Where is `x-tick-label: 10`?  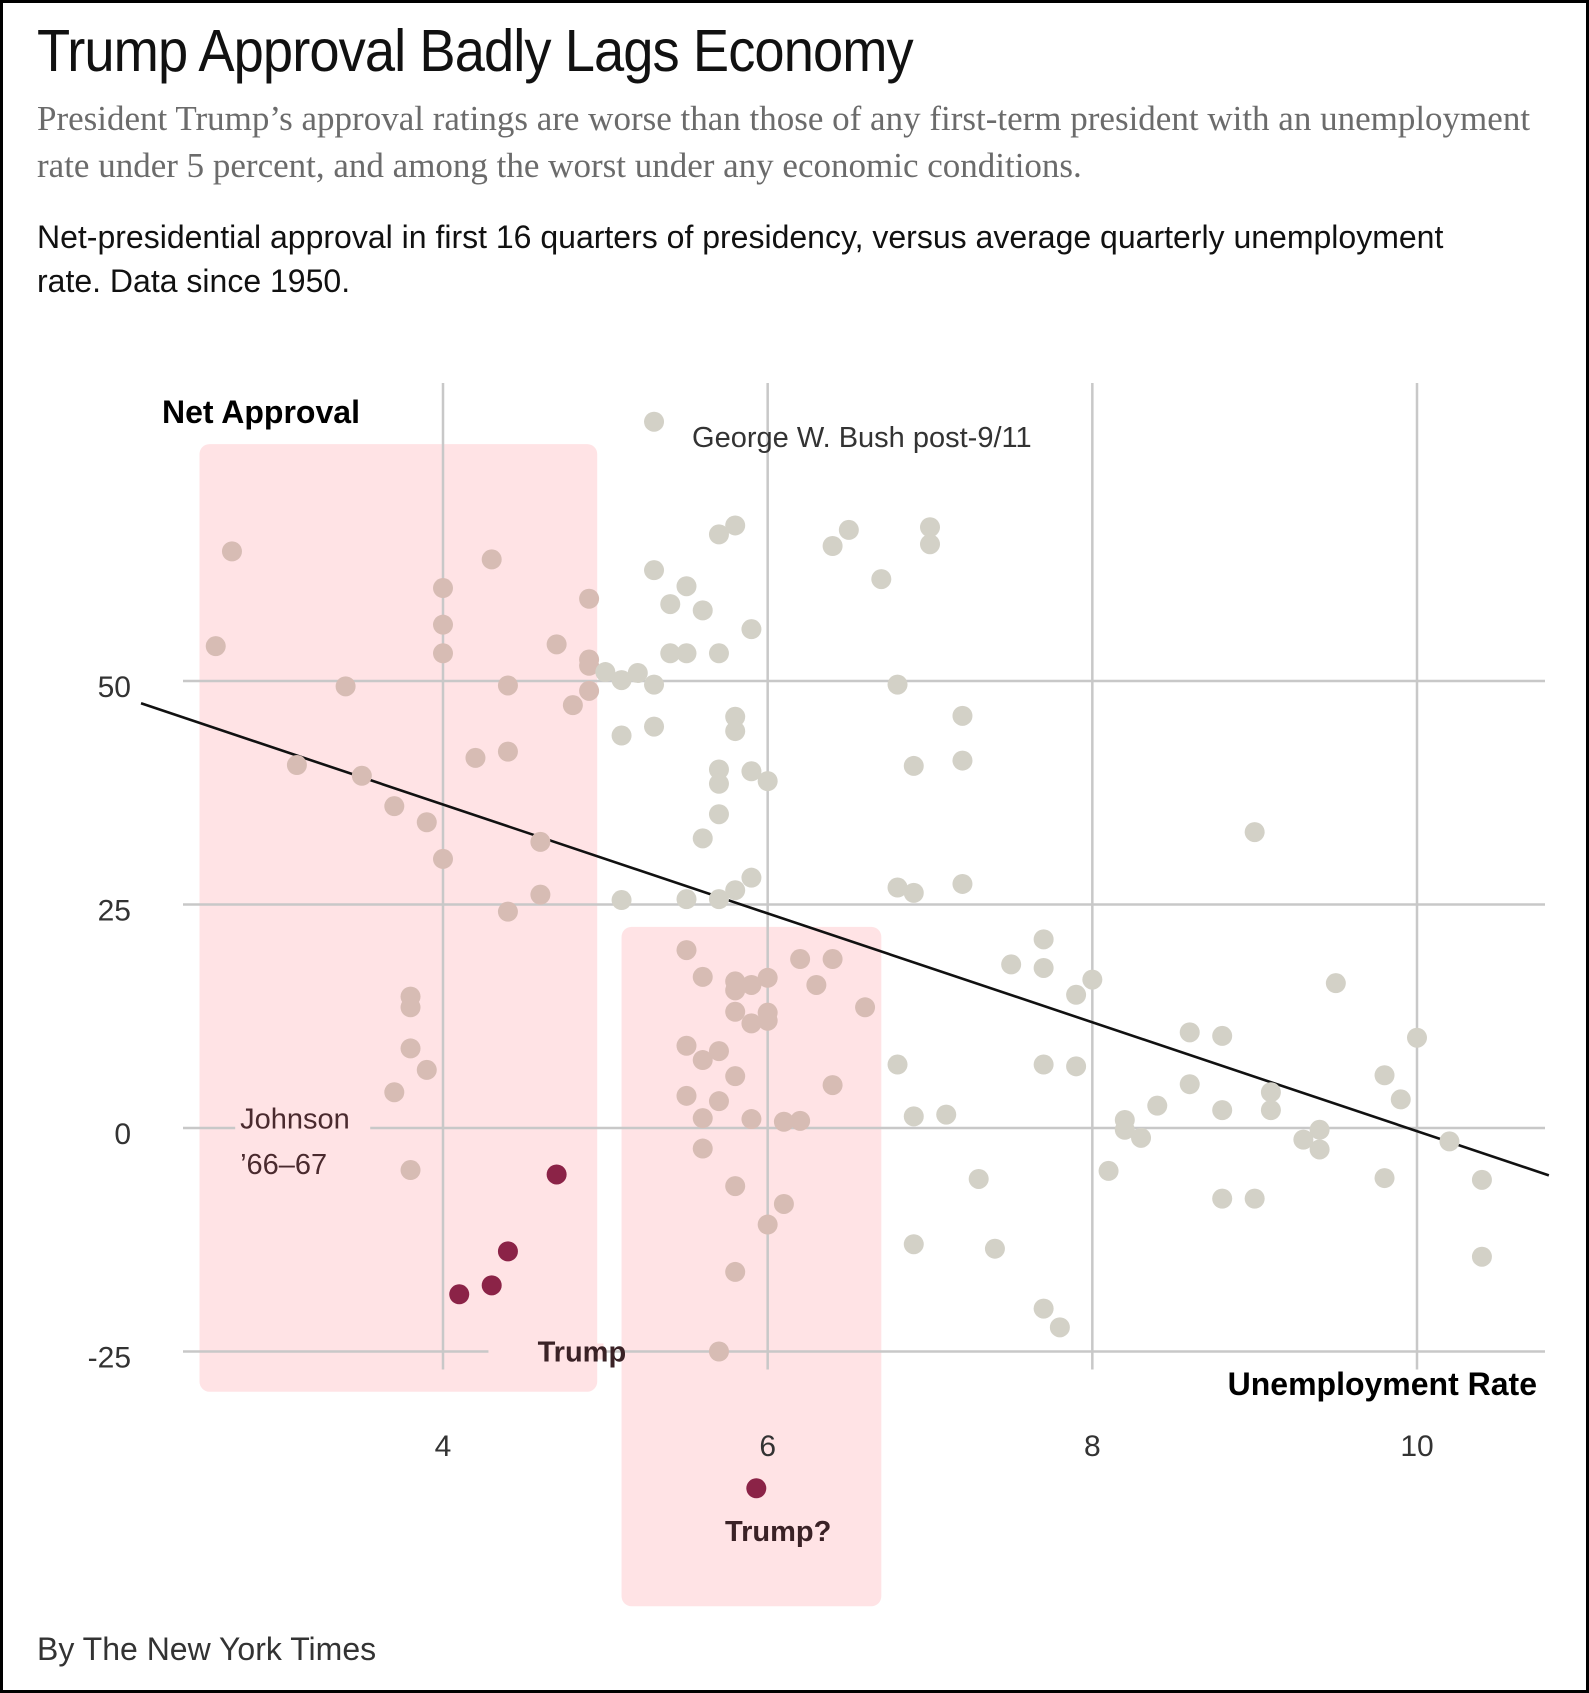
x-tick-label: 10 is located at coordinates (1416, 1446).